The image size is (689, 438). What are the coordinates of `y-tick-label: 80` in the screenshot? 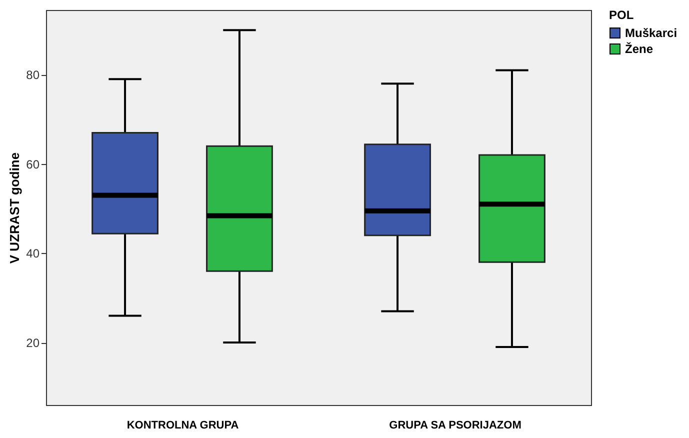 It's located at (33, 75).